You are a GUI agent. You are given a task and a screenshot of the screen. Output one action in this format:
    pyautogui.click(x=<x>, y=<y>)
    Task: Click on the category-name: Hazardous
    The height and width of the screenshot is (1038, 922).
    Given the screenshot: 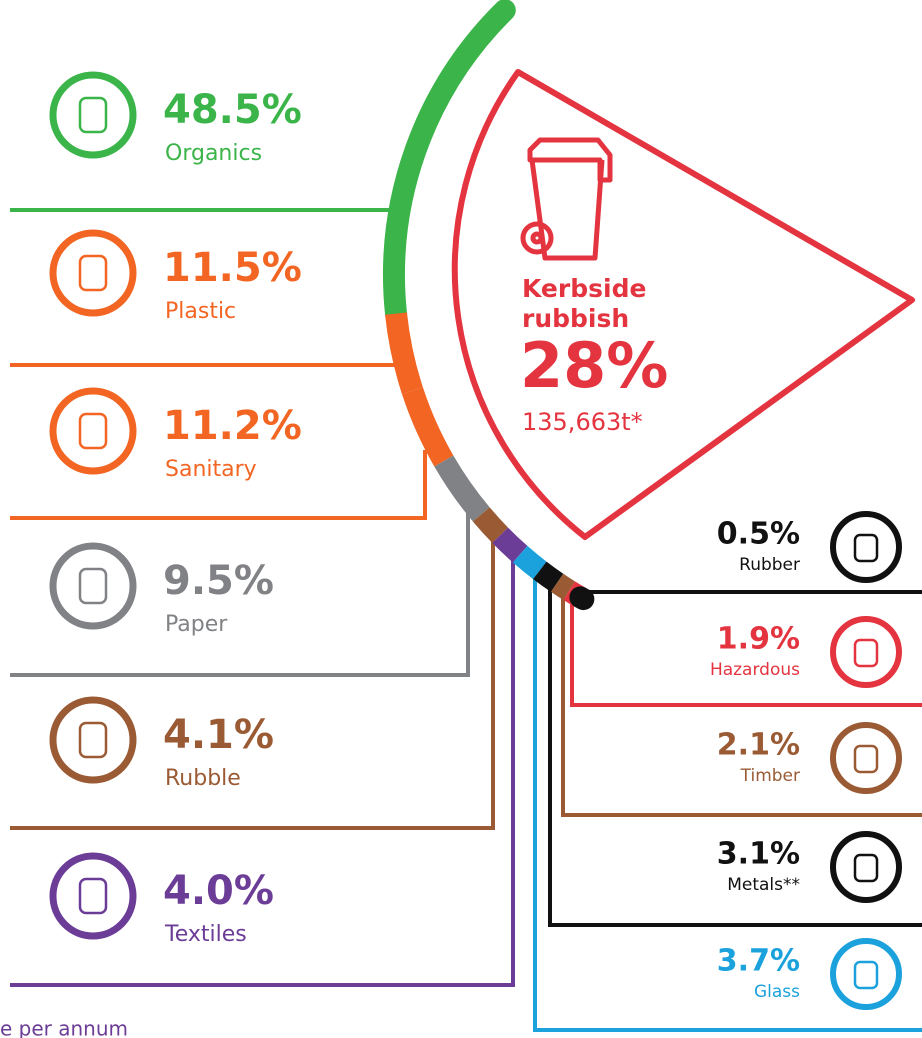 What is the action you would take?
    pyautogui.click(x=755, y=670)
    